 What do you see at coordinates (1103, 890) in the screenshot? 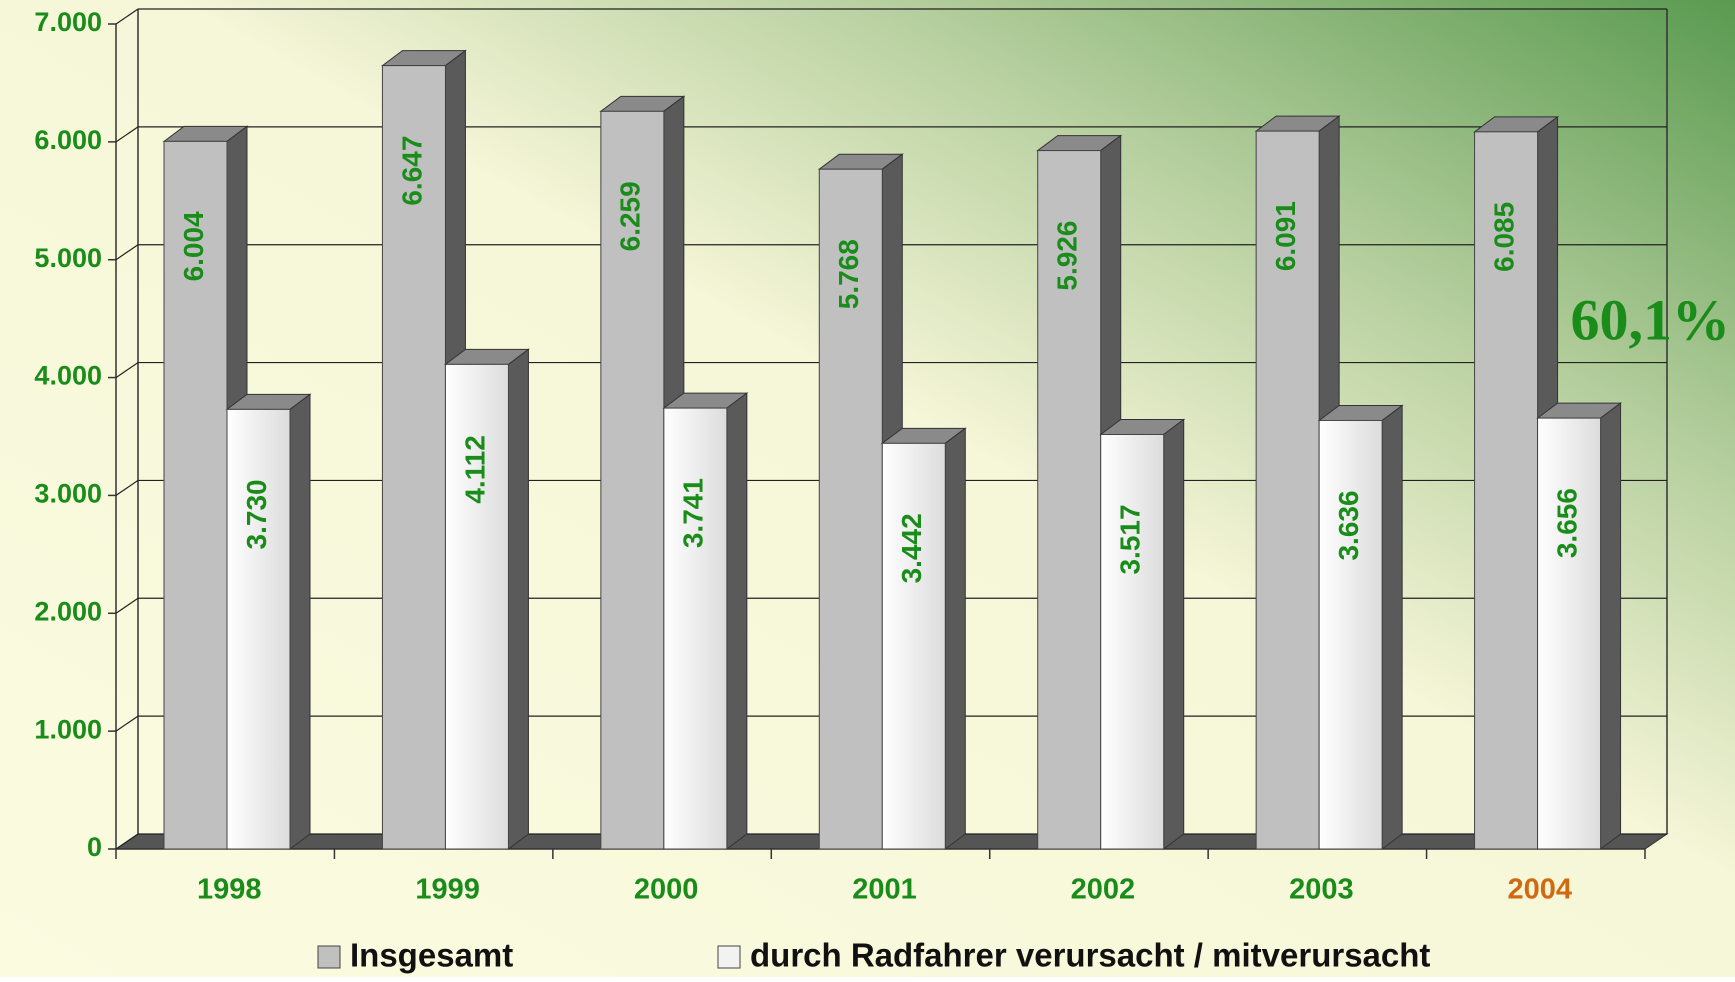
I see `x-tick-label: 2002` at bounding box center [1103, 890].